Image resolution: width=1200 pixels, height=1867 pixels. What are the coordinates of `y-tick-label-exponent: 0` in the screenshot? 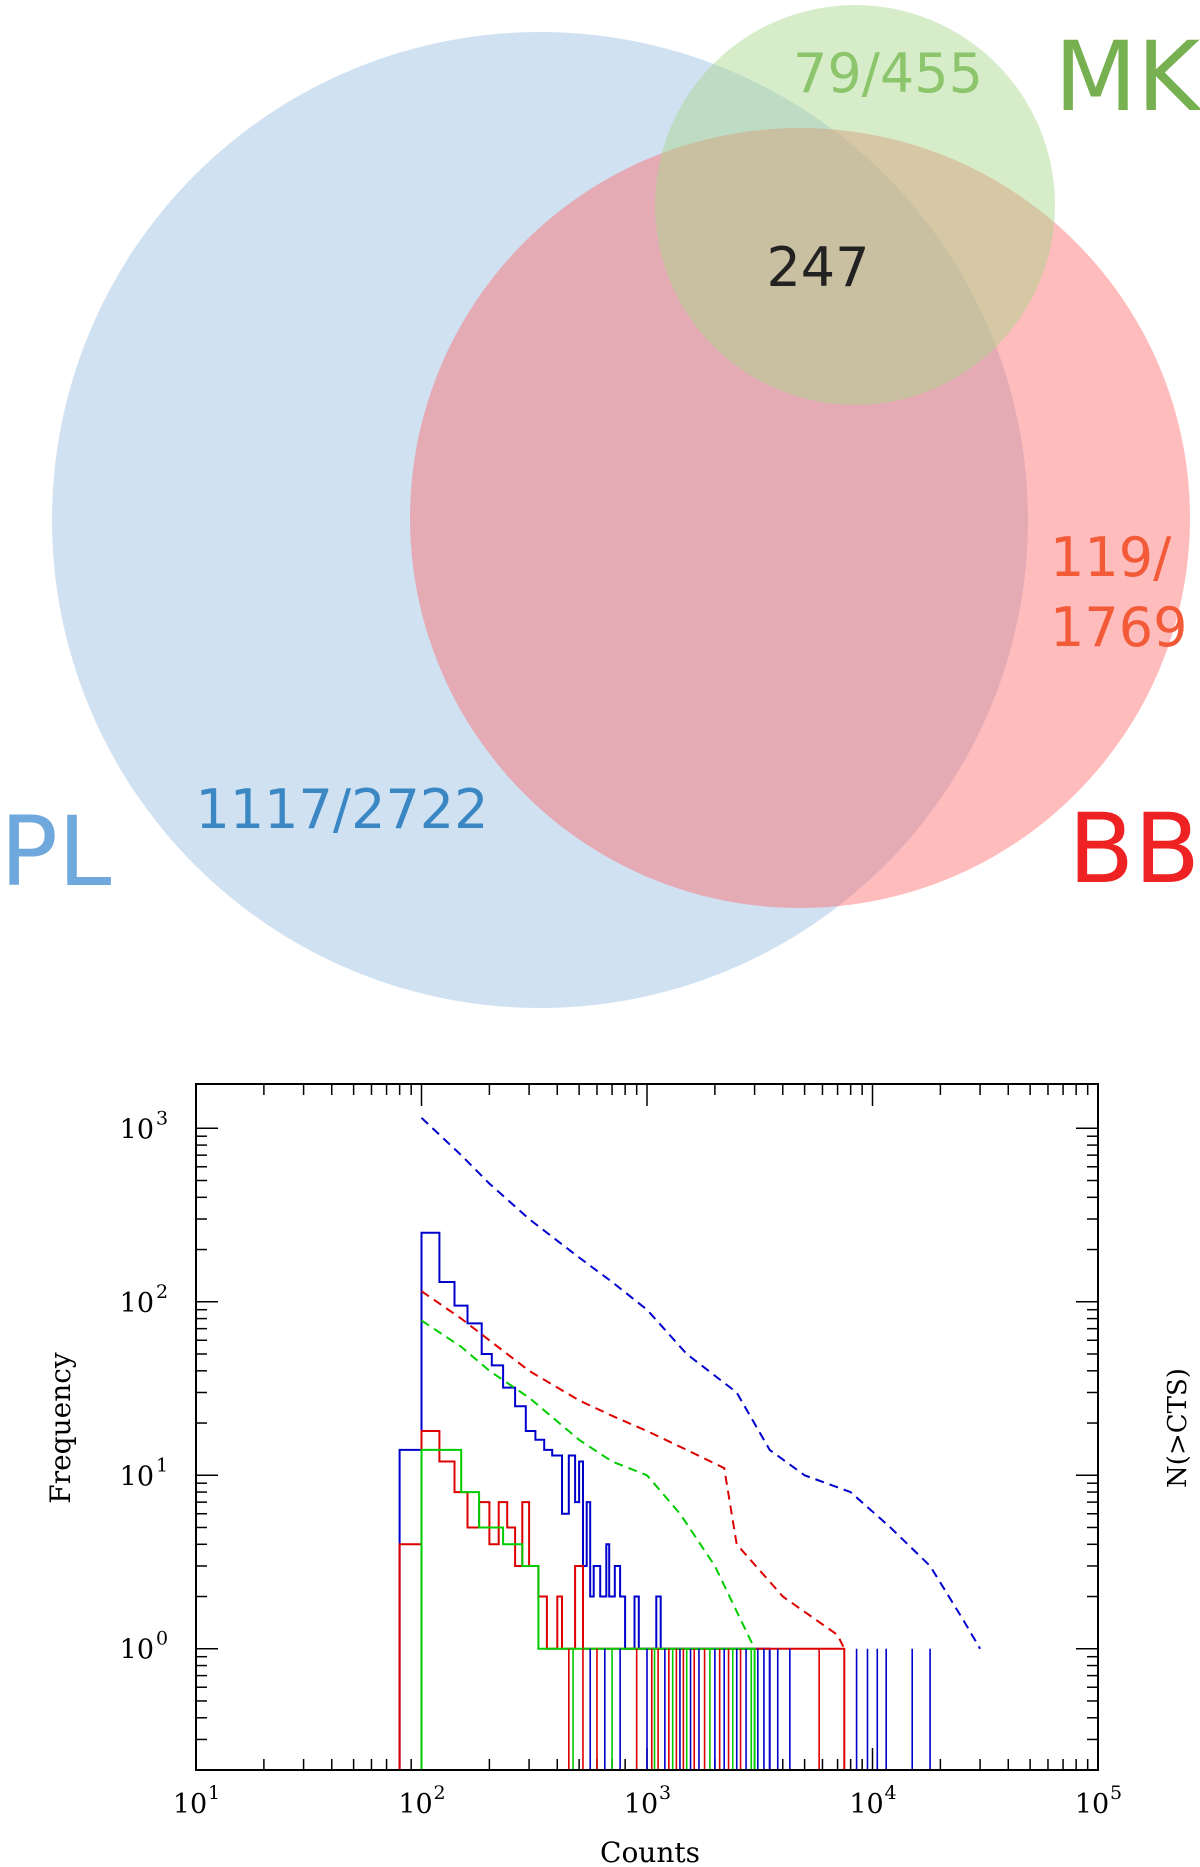 It's located at (162, 1639).